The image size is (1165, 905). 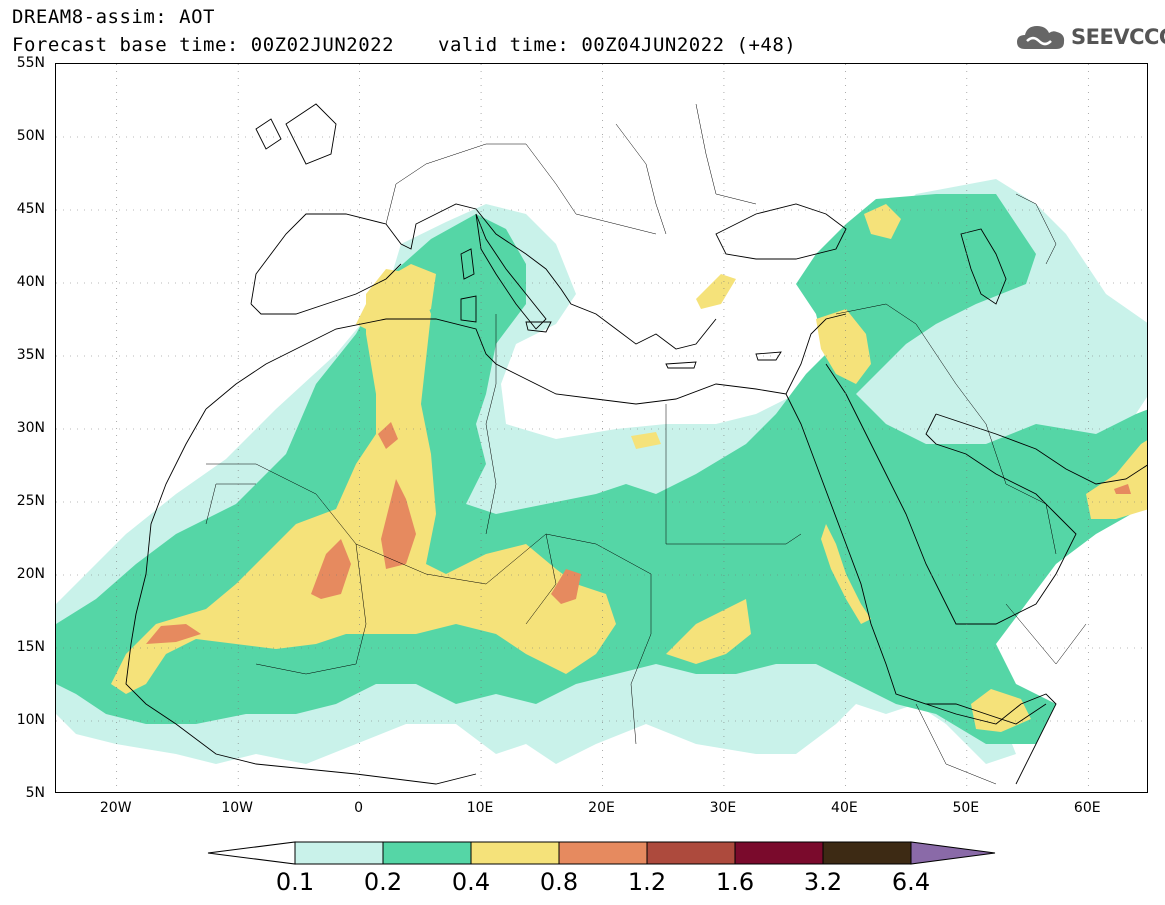 What do you see at coordinates (1041, 37) in the screenshot?
I see `cloud-icon` at bounding box center [1041, 37].